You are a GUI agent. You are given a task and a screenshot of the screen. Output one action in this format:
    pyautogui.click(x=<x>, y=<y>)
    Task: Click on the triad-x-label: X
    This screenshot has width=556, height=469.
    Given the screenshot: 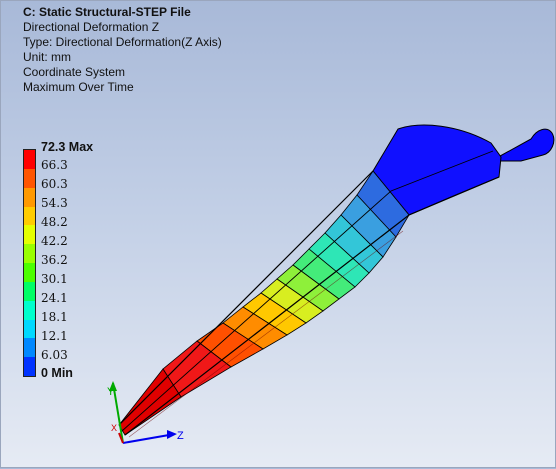 What is the action you would take?
    pyautogui.click(x=114, y=428)
    